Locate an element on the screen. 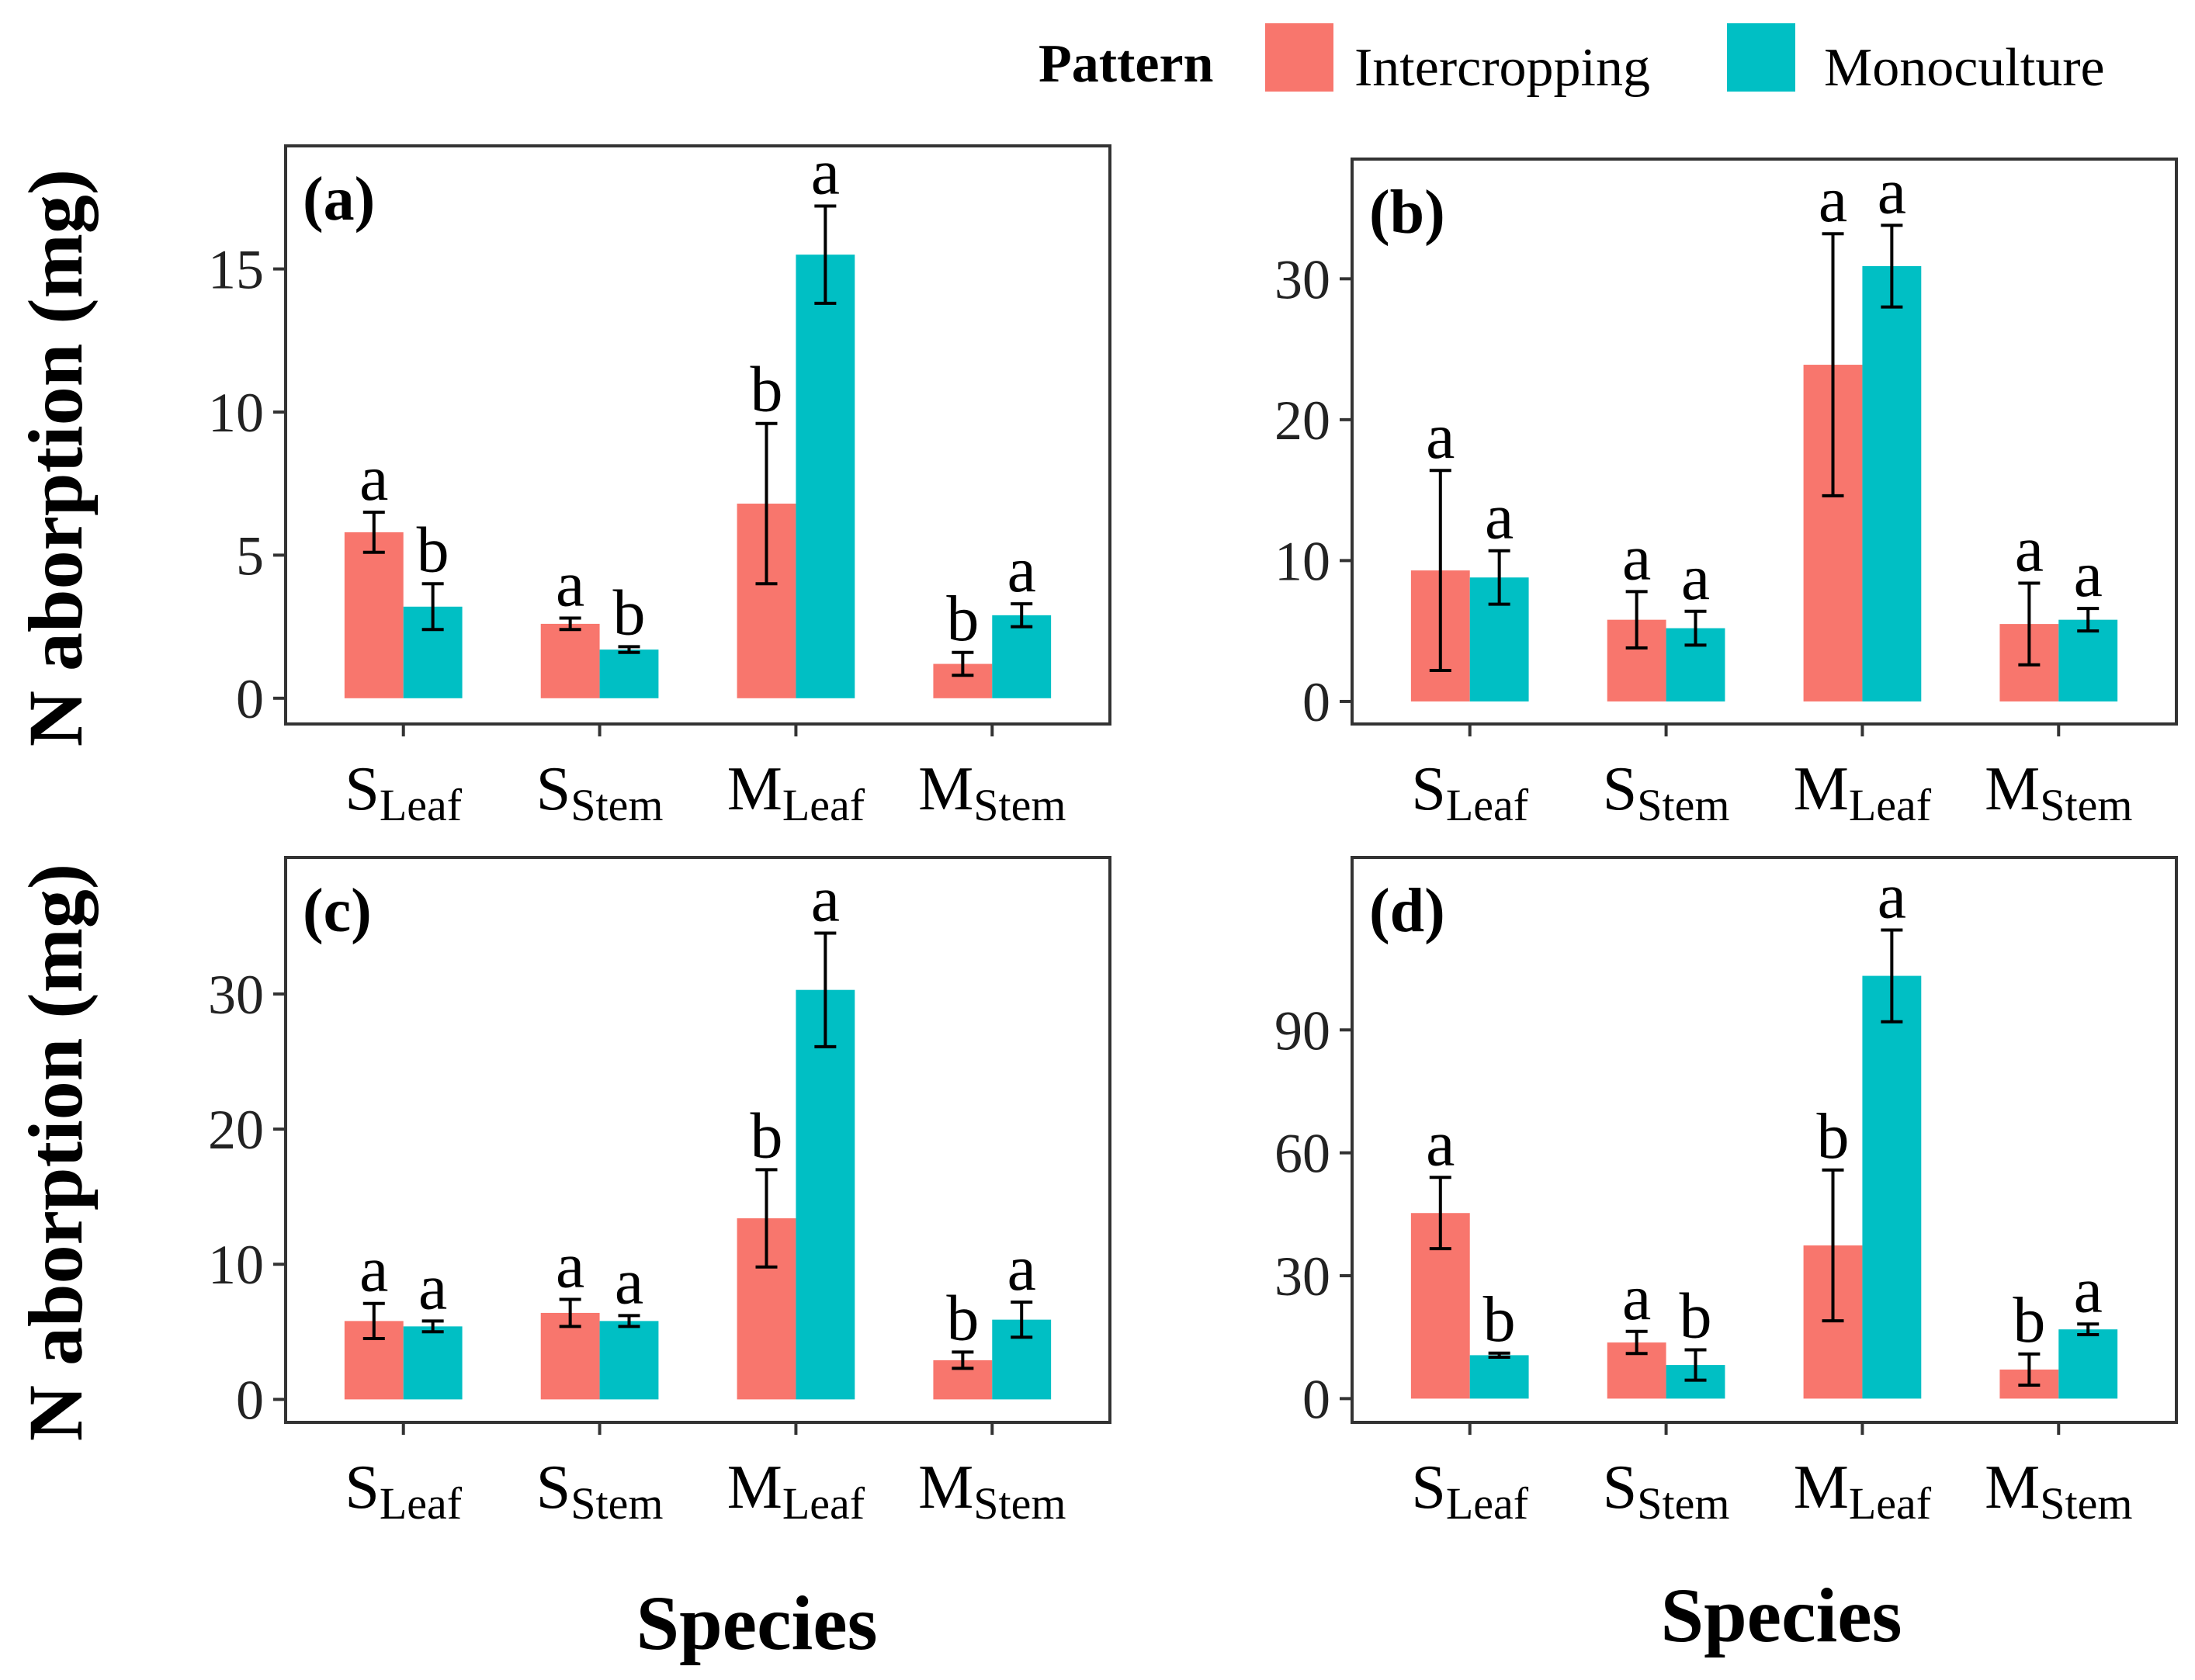 The image size is (2195, 1680). legend-swatch-monoculture is located at coordinates (1761, 57).